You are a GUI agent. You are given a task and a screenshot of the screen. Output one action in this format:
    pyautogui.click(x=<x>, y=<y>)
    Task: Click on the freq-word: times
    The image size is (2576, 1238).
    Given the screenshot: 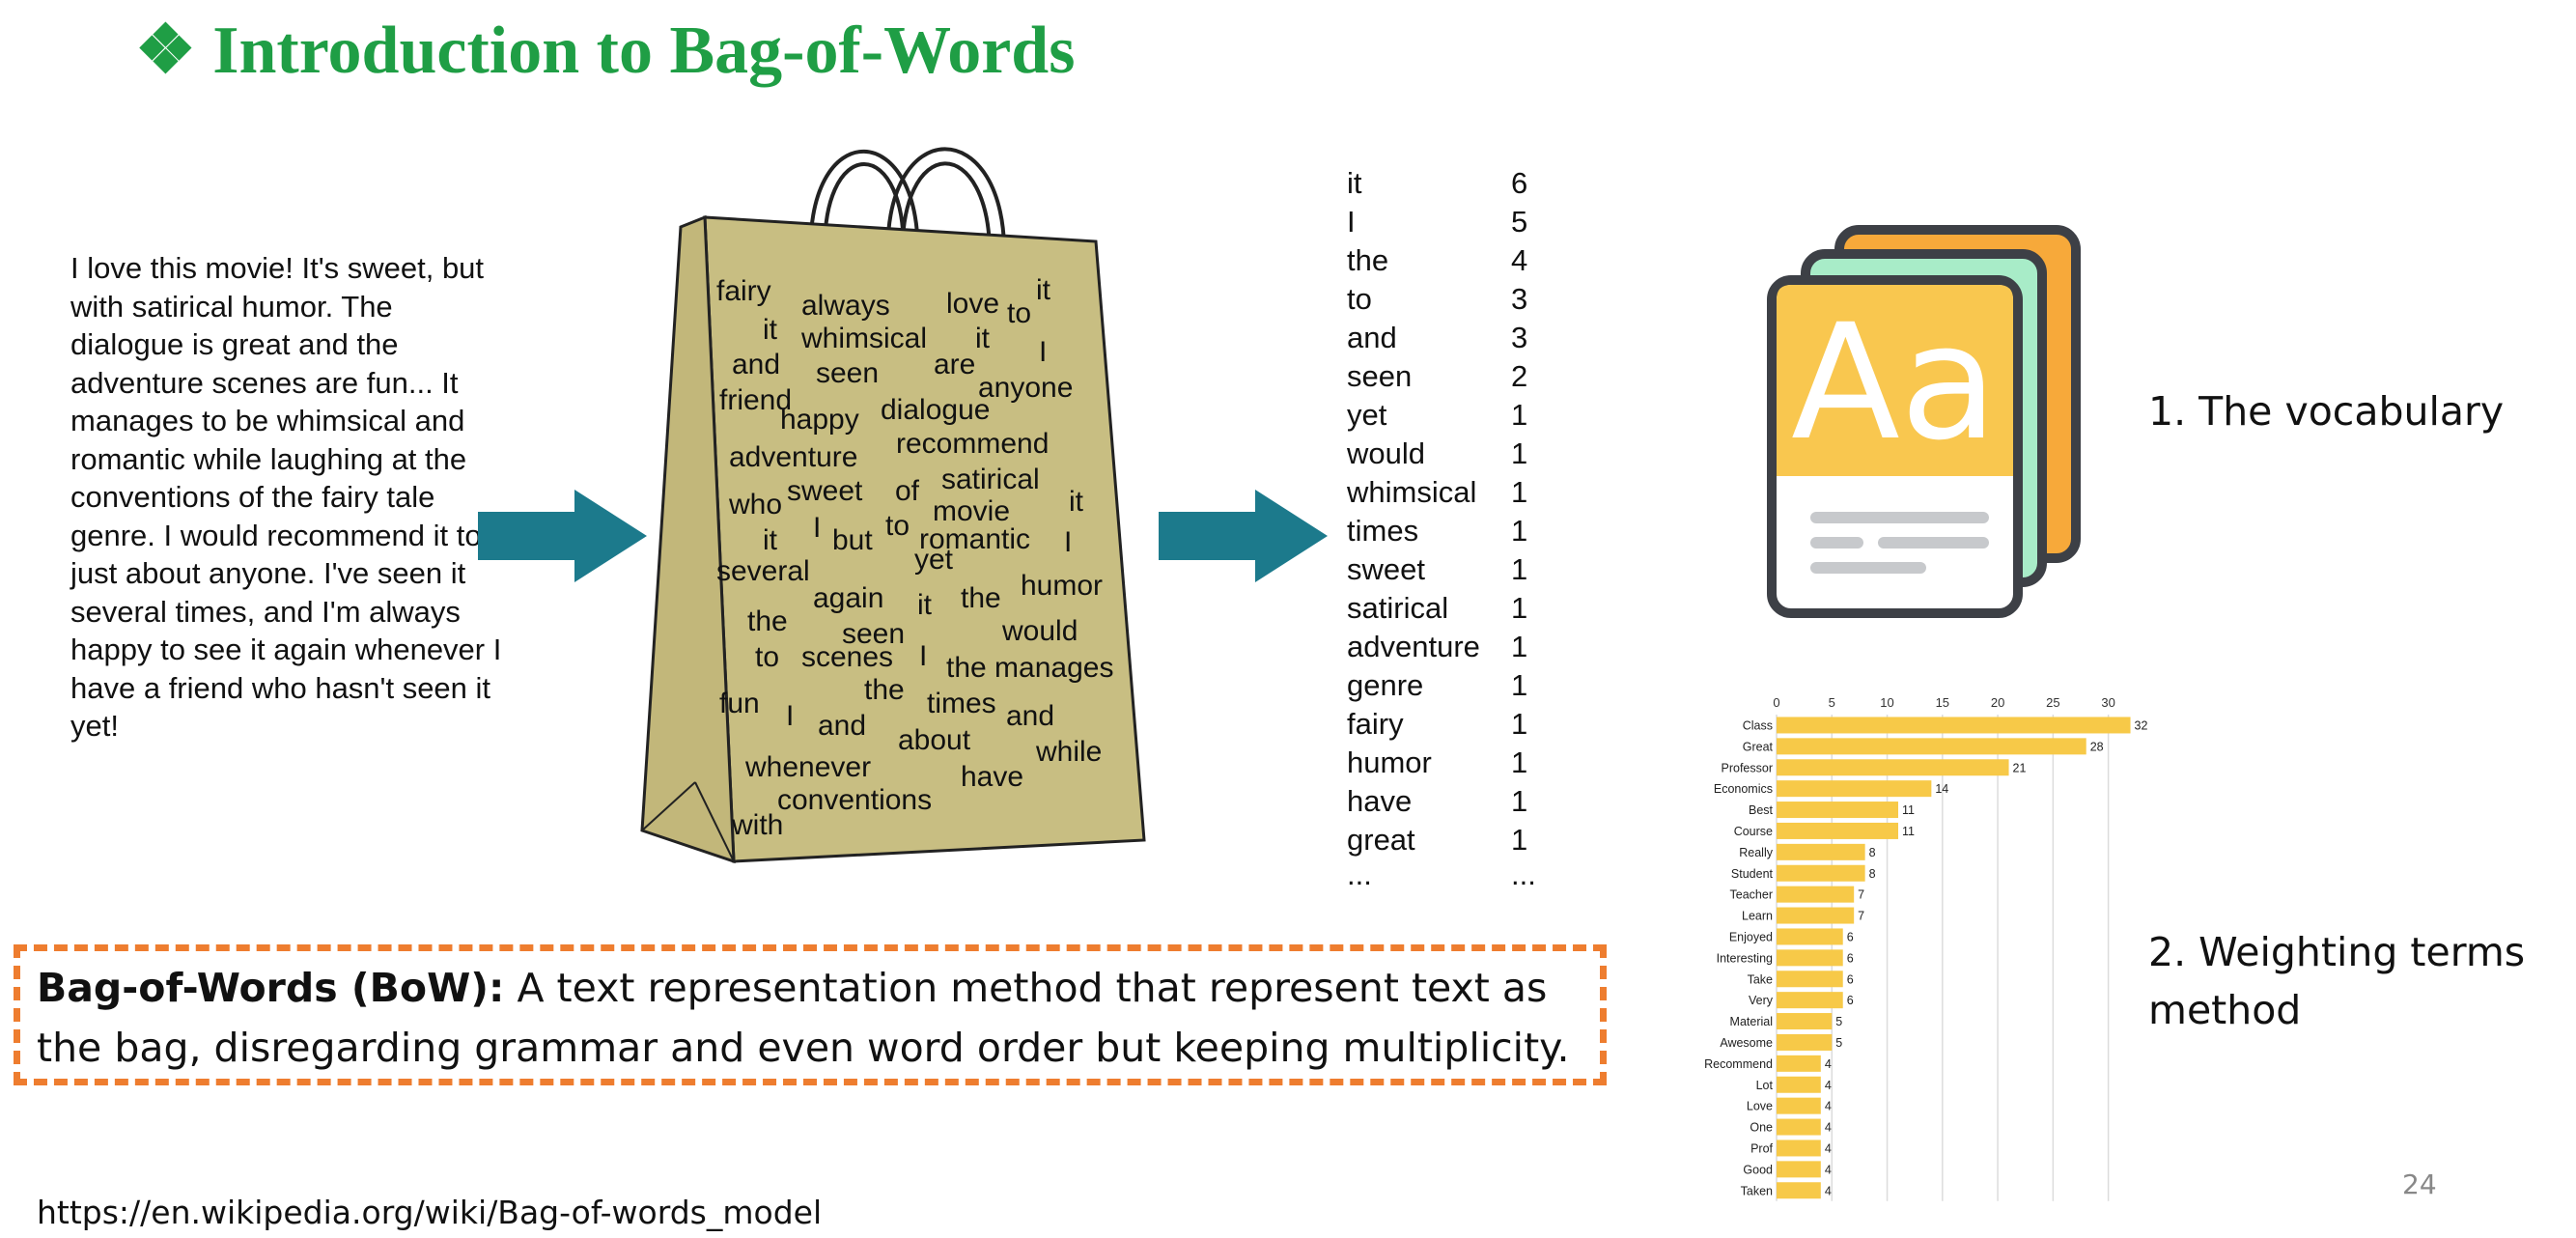 What is the action you would take?
    pyautogui.click(x=1383, y=531)
    